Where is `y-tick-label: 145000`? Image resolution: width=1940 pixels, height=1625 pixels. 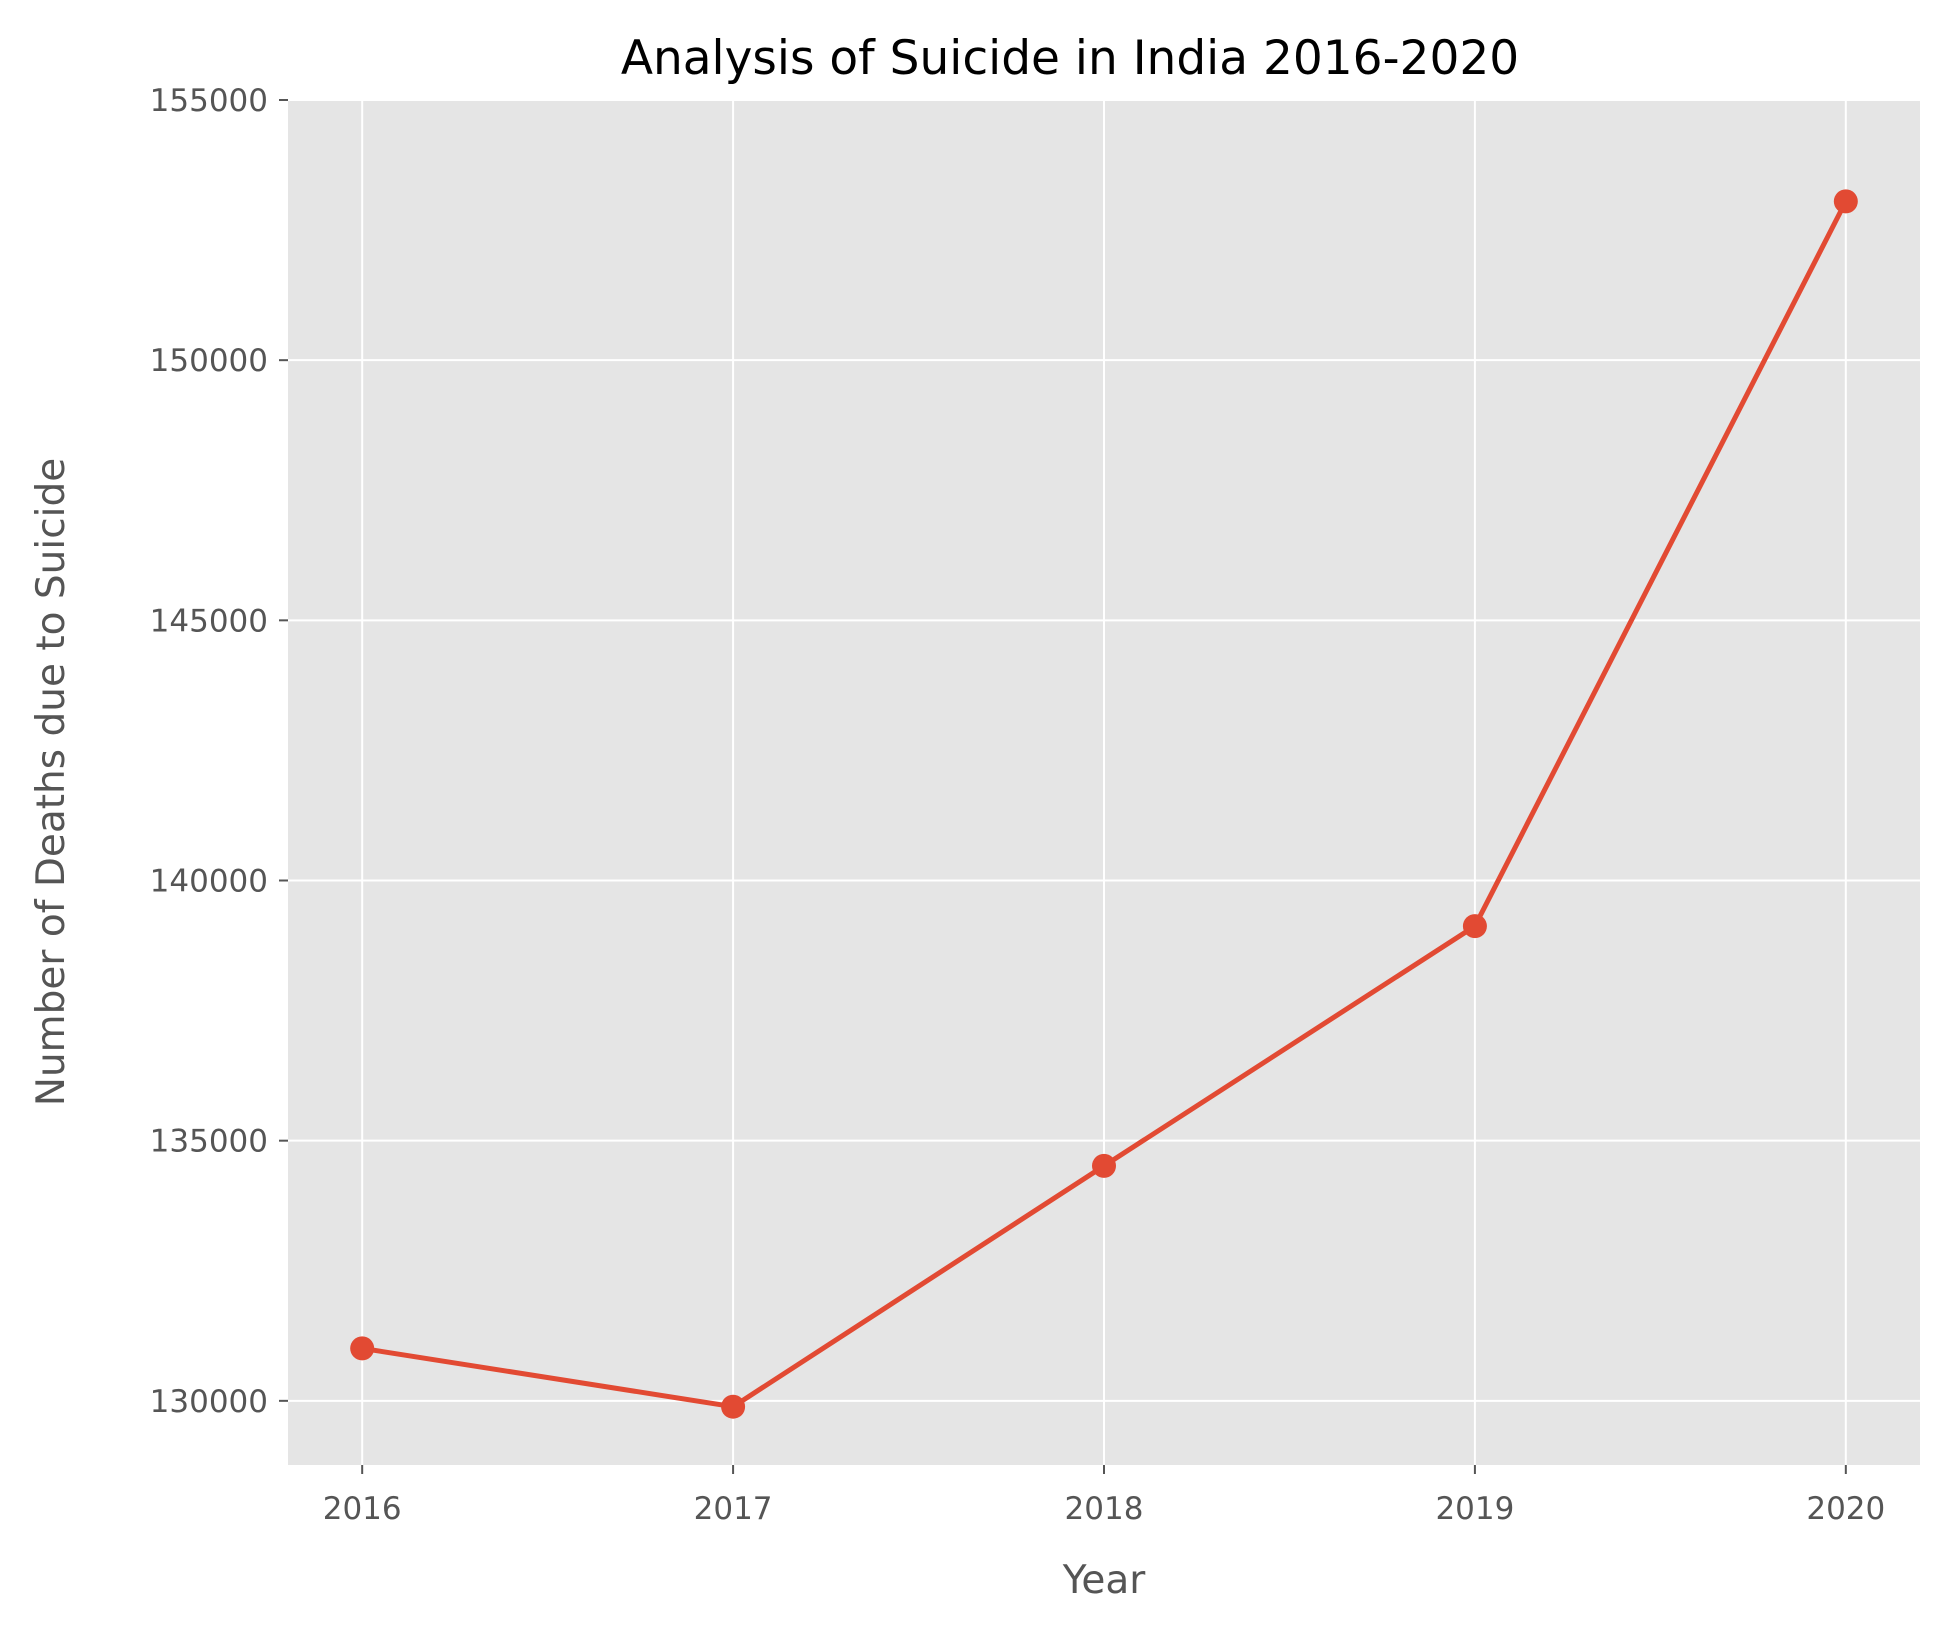 y-tick-label: 145000 is located at coordinates (209, 621).